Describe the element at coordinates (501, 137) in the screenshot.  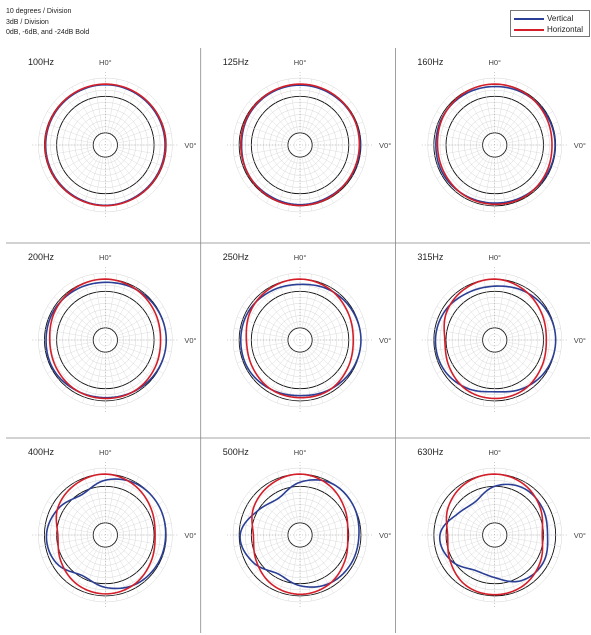
I see `polar-panel-160hz: 160Hz H0° V0°` at that location.